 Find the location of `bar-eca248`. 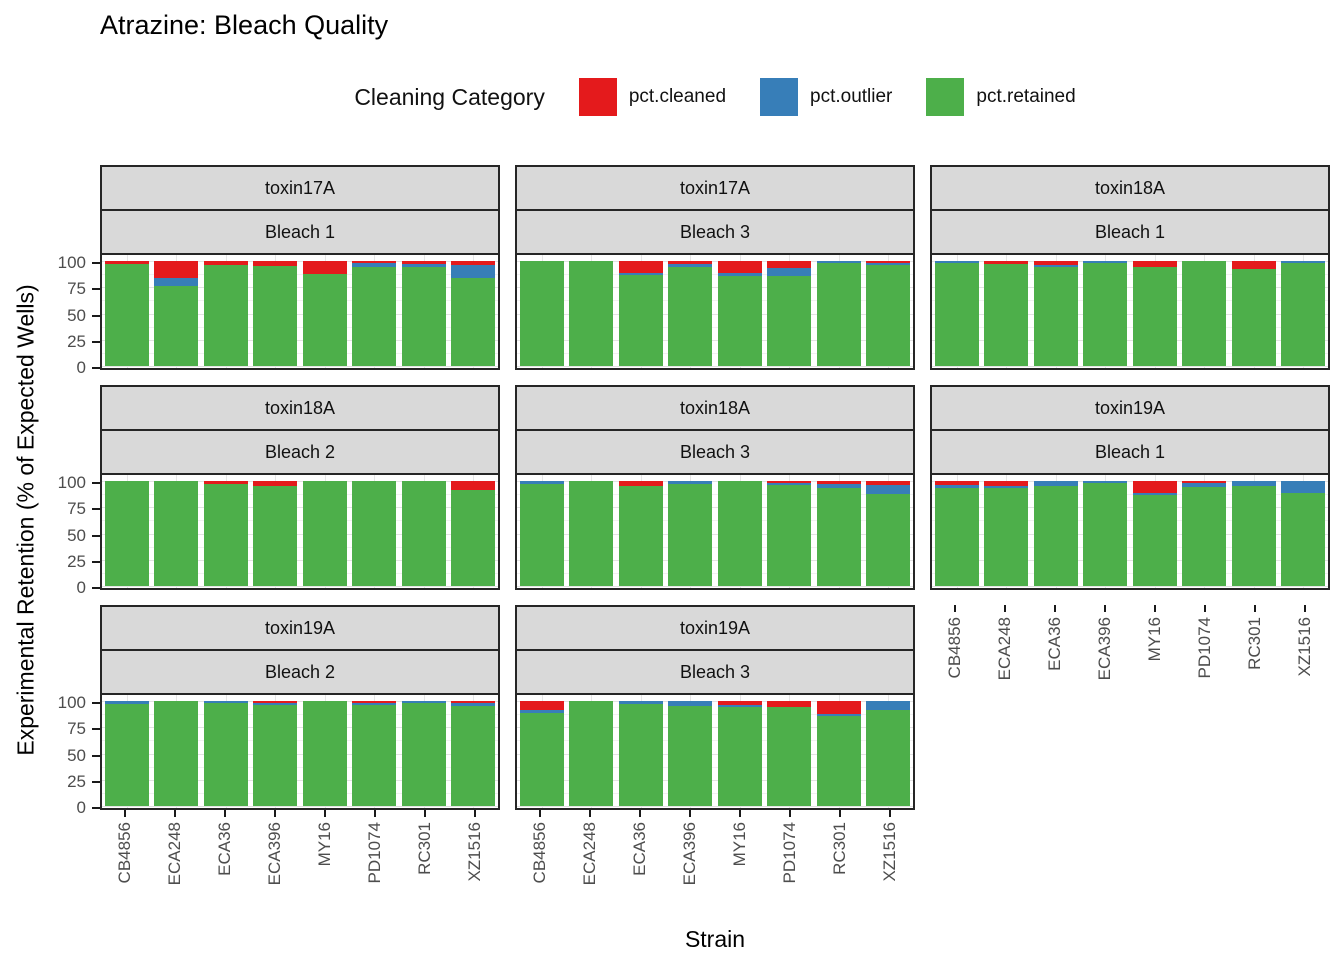

bar-eca248 is located at coordinates (591, 313).